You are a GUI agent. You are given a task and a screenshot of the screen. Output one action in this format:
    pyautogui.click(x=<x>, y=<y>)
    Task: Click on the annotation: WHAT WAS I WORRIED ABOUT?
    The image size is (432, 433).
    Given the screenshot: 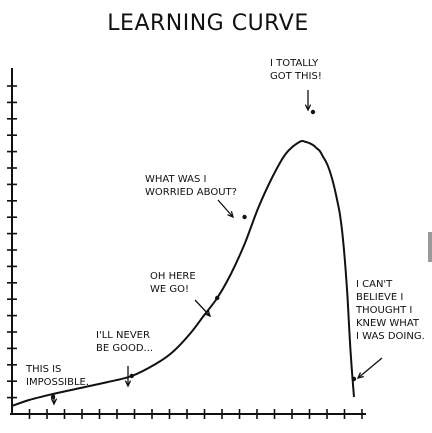 What is the action you would take?
    pyautogui.click(x=196, y=196)
    